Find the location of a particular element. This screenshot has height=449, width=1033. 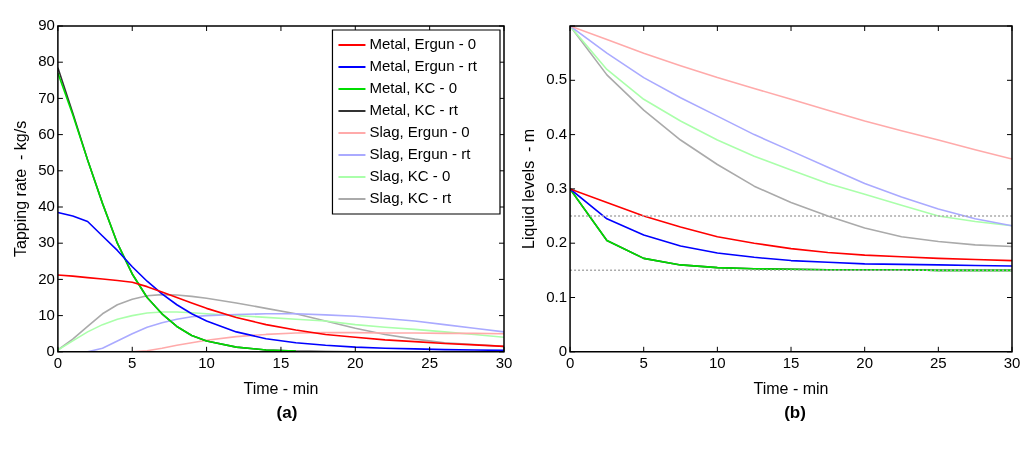

y-tick-label: 60 is located at coordinates (46, 133).